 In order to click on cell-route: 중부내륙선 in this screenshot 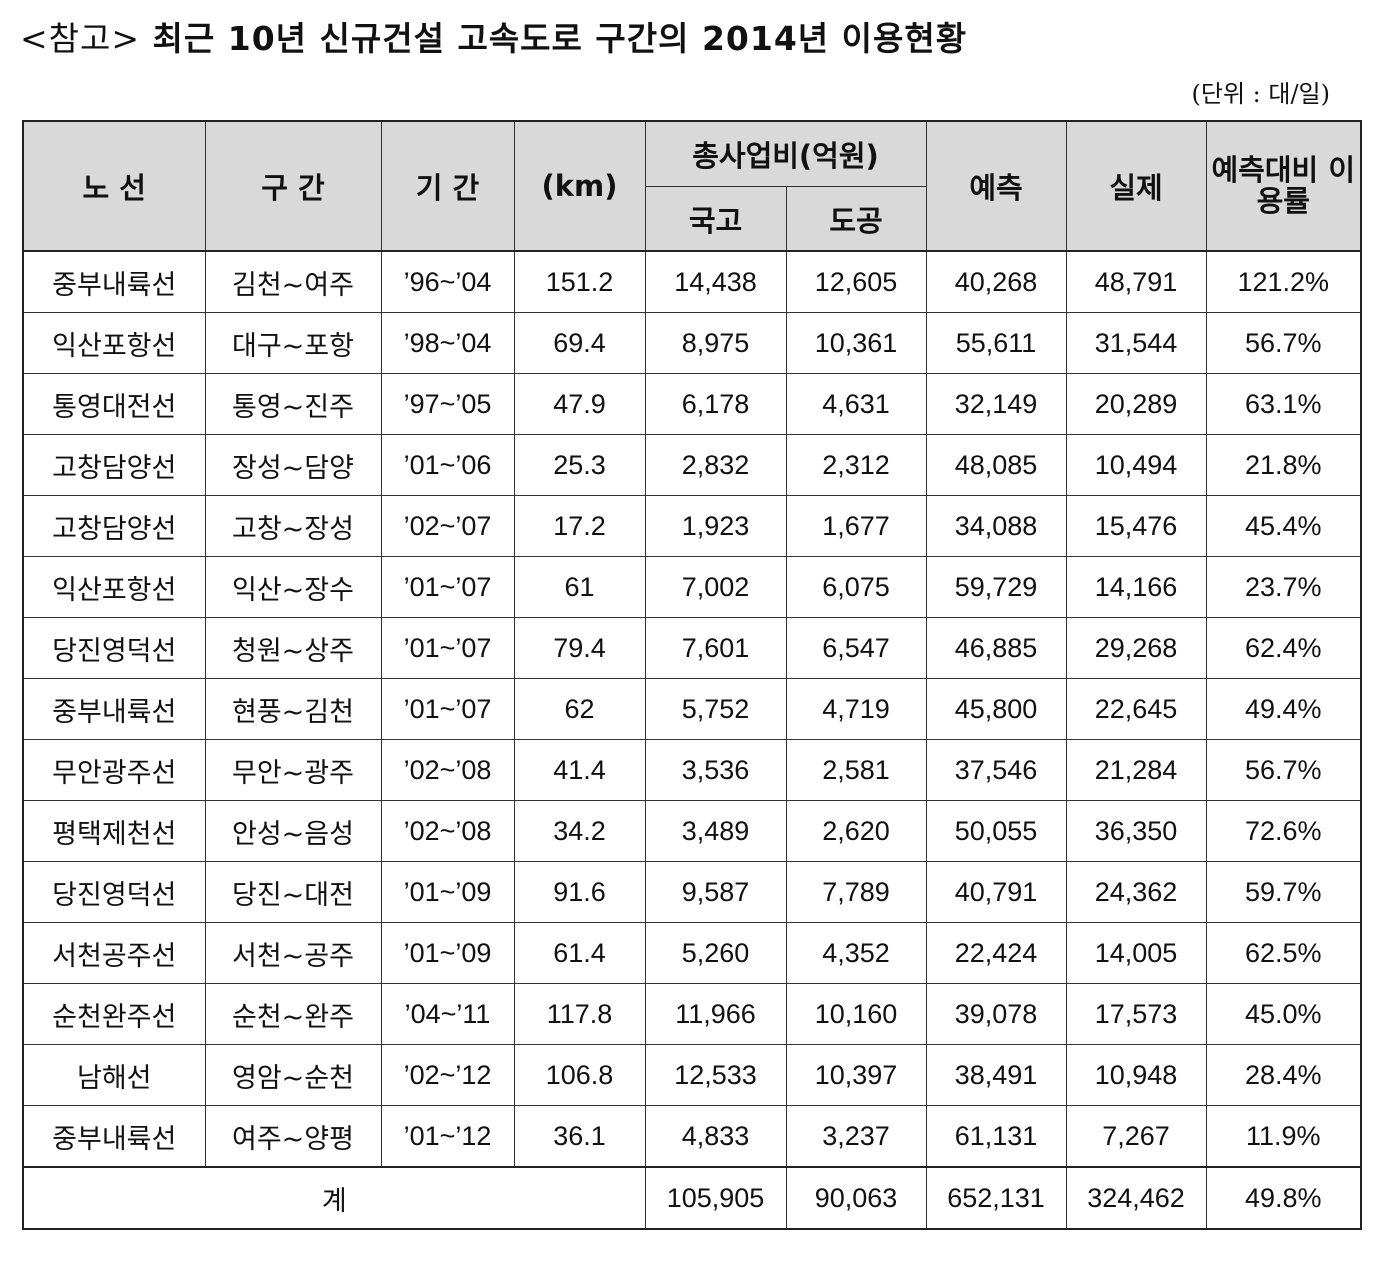, I will do `click(114, 709)`.